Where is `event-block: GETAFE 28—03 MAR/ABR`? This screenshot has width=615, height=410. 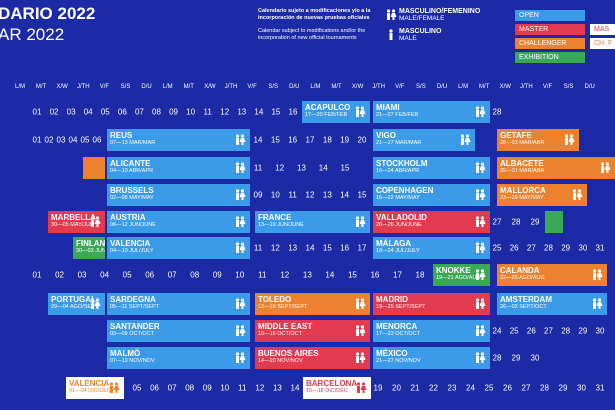
event-block: GETAFE 28—03 MAR/ABR is located at coordinates (538, 140).